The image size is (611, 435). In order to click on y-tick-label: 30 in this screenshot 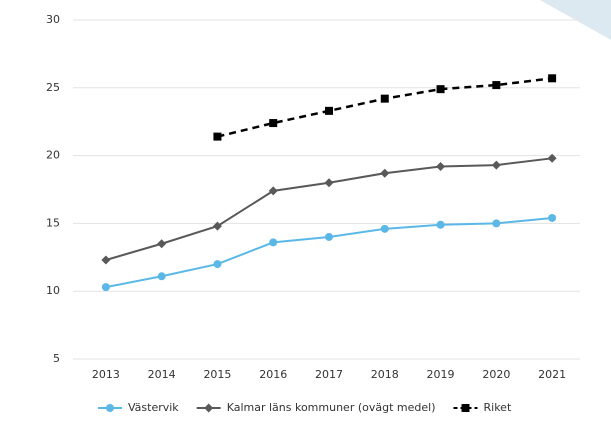, I will do `click(53, 19)`.